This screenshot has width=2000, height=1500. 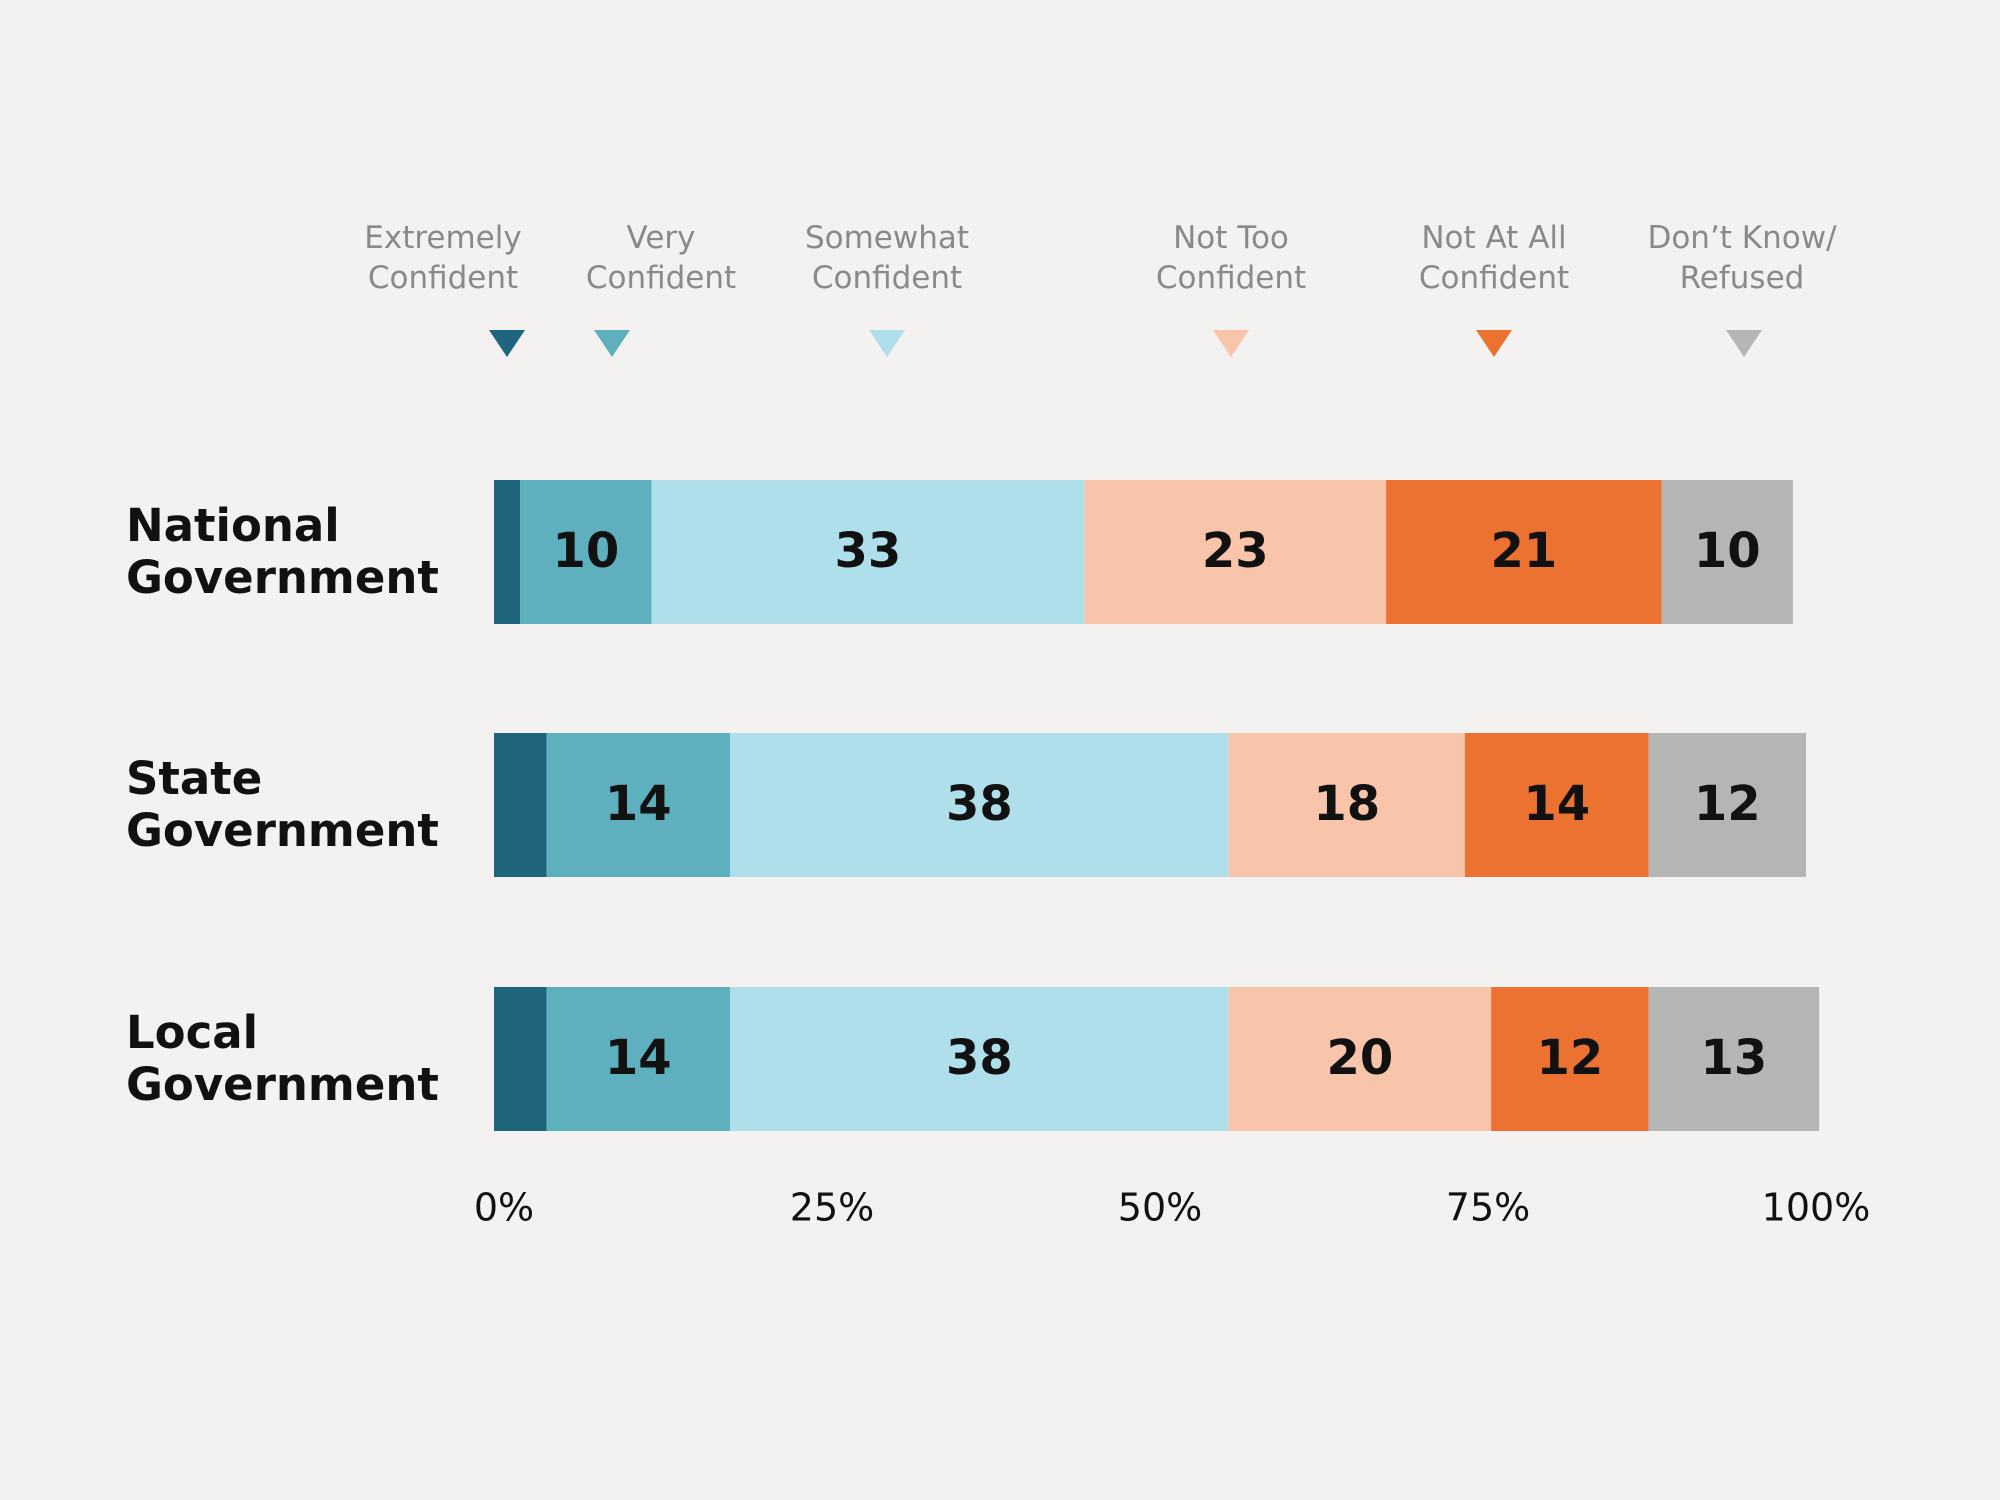 What do you see at coordinates (282, 1058) in the screenshot?
I see `category-label: Local Government` at bounding box center [282, 1058].